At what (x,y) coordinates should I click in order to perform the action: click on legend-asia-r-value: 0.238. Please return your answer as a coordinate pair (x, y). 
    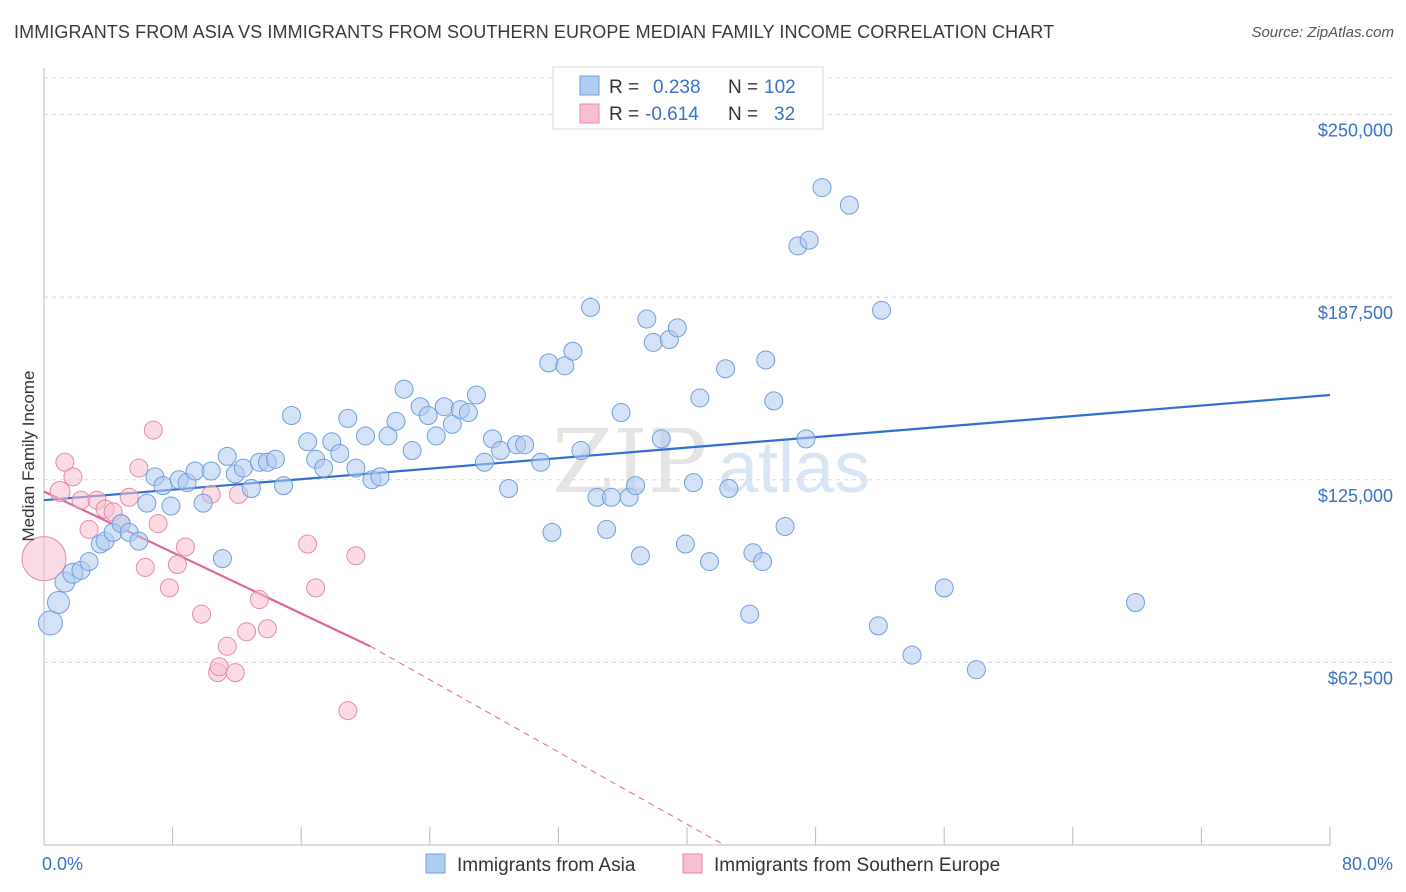
    Looking at the image, I should click on (677, 87).